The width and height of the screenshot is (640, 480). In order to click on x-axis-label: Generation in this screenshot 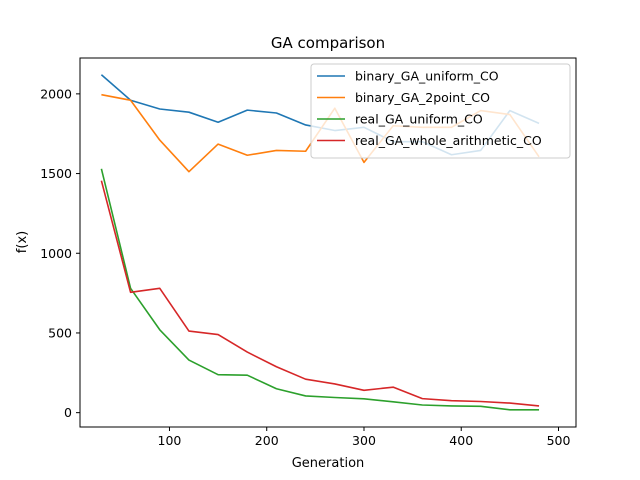, I will do `click(328, 463)`.